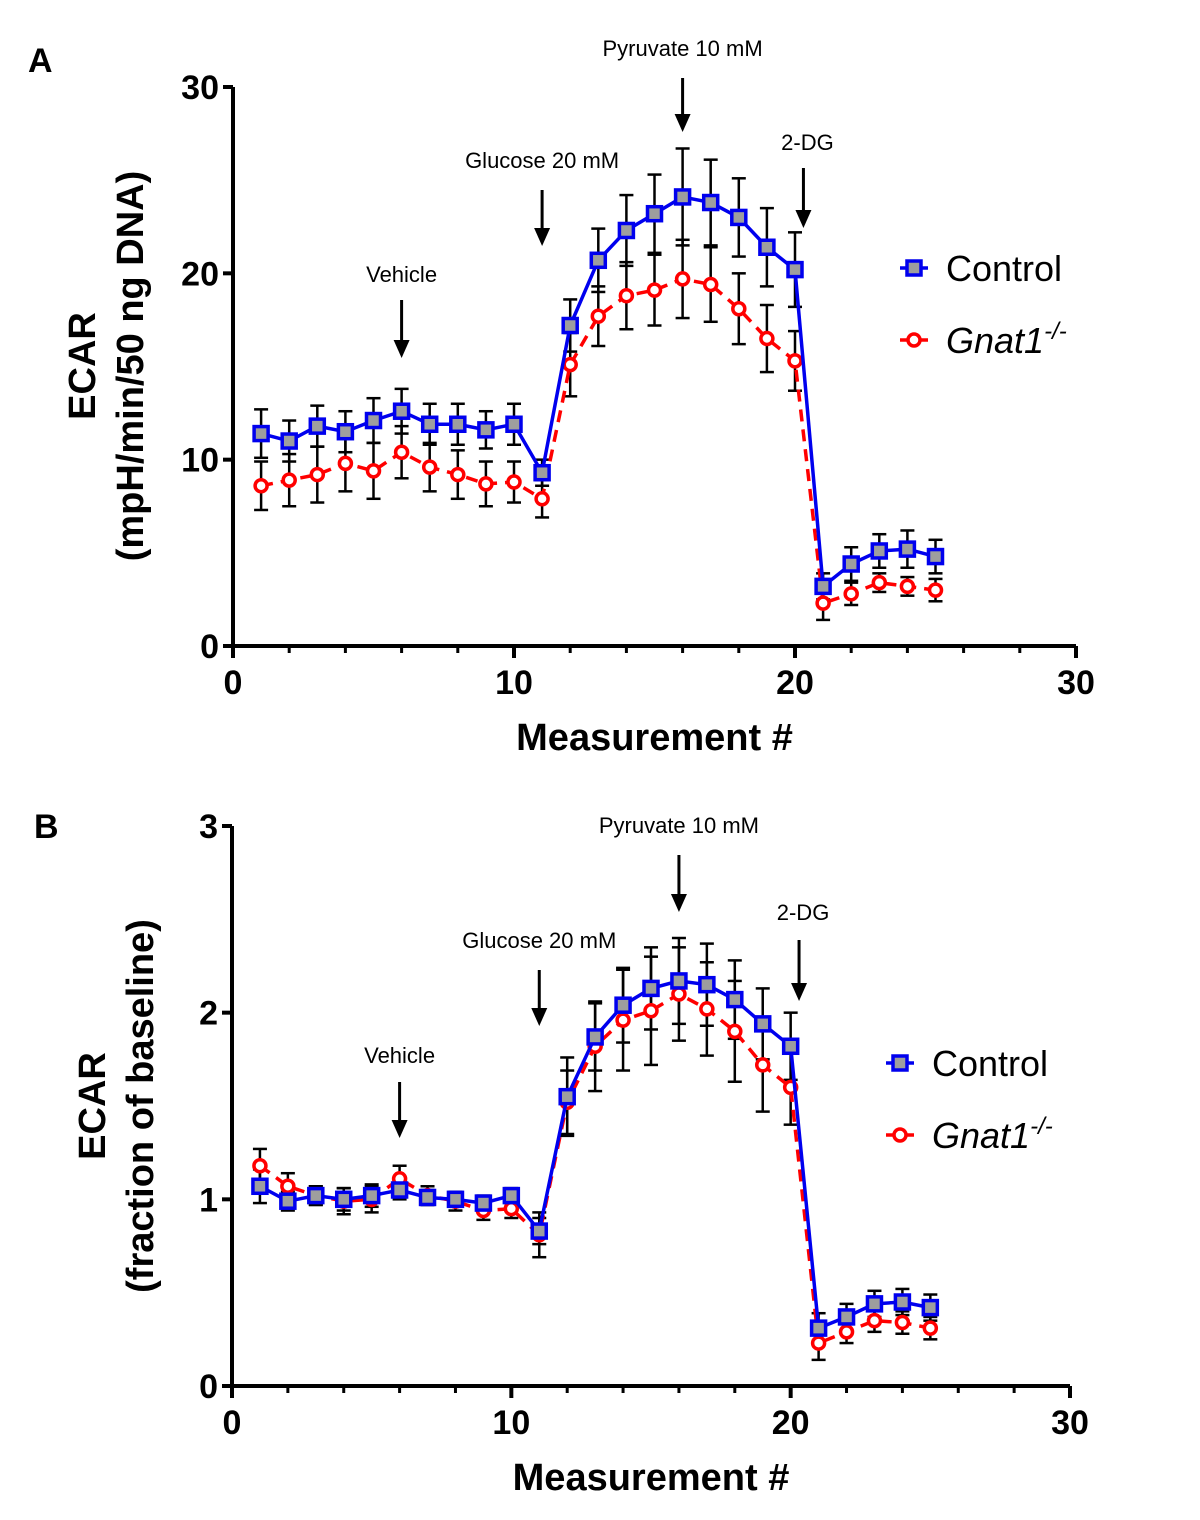  I want to click on y-tick-label: 3, so click(208, 827).